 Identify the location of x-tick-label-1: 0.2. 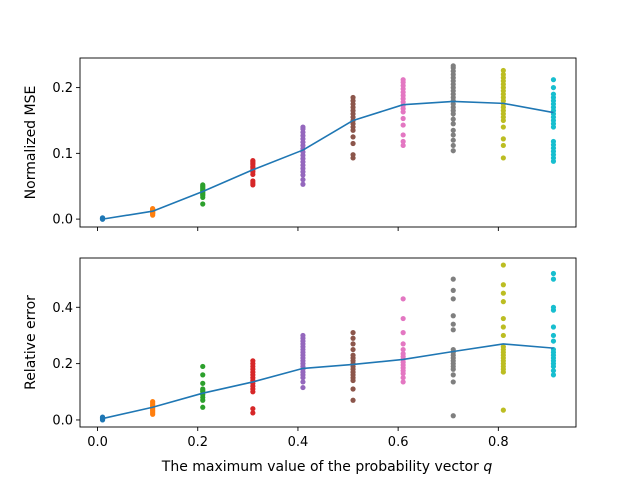
(197, 442).